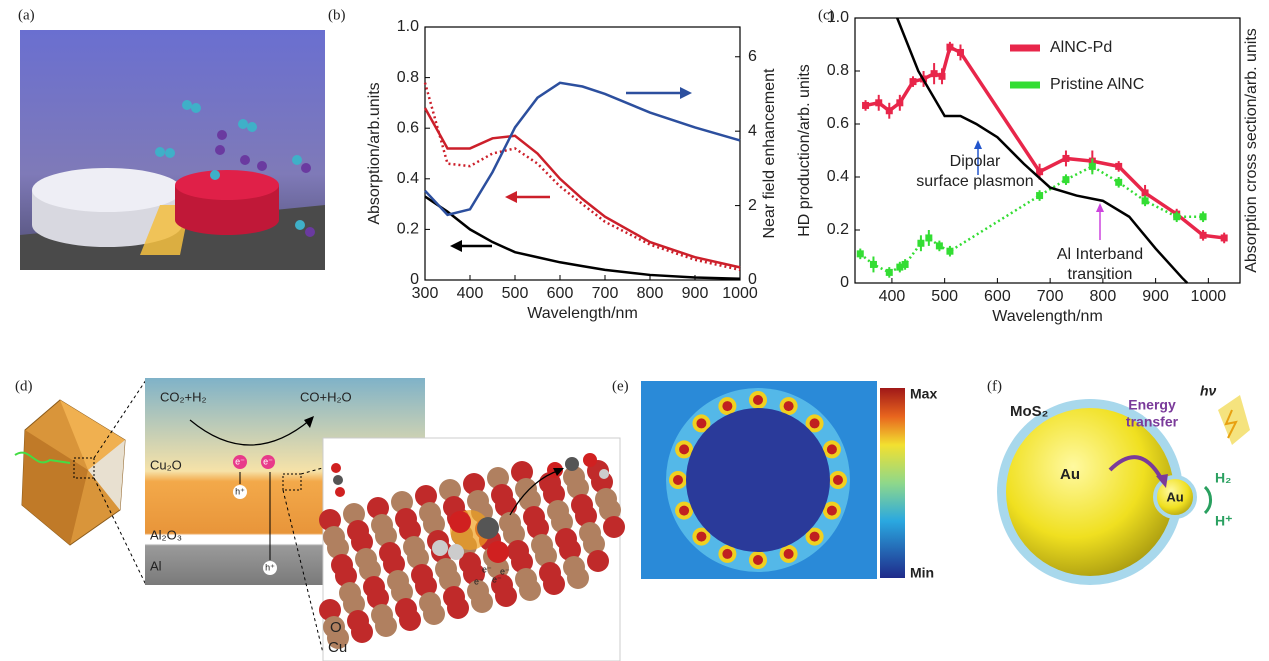 The width and height of the screenshot is (1269, 661). What do you see at coordinates (752, 130) in the screenshot?
I see `y2-tick-label: 4` at bounding box center [752, 130].